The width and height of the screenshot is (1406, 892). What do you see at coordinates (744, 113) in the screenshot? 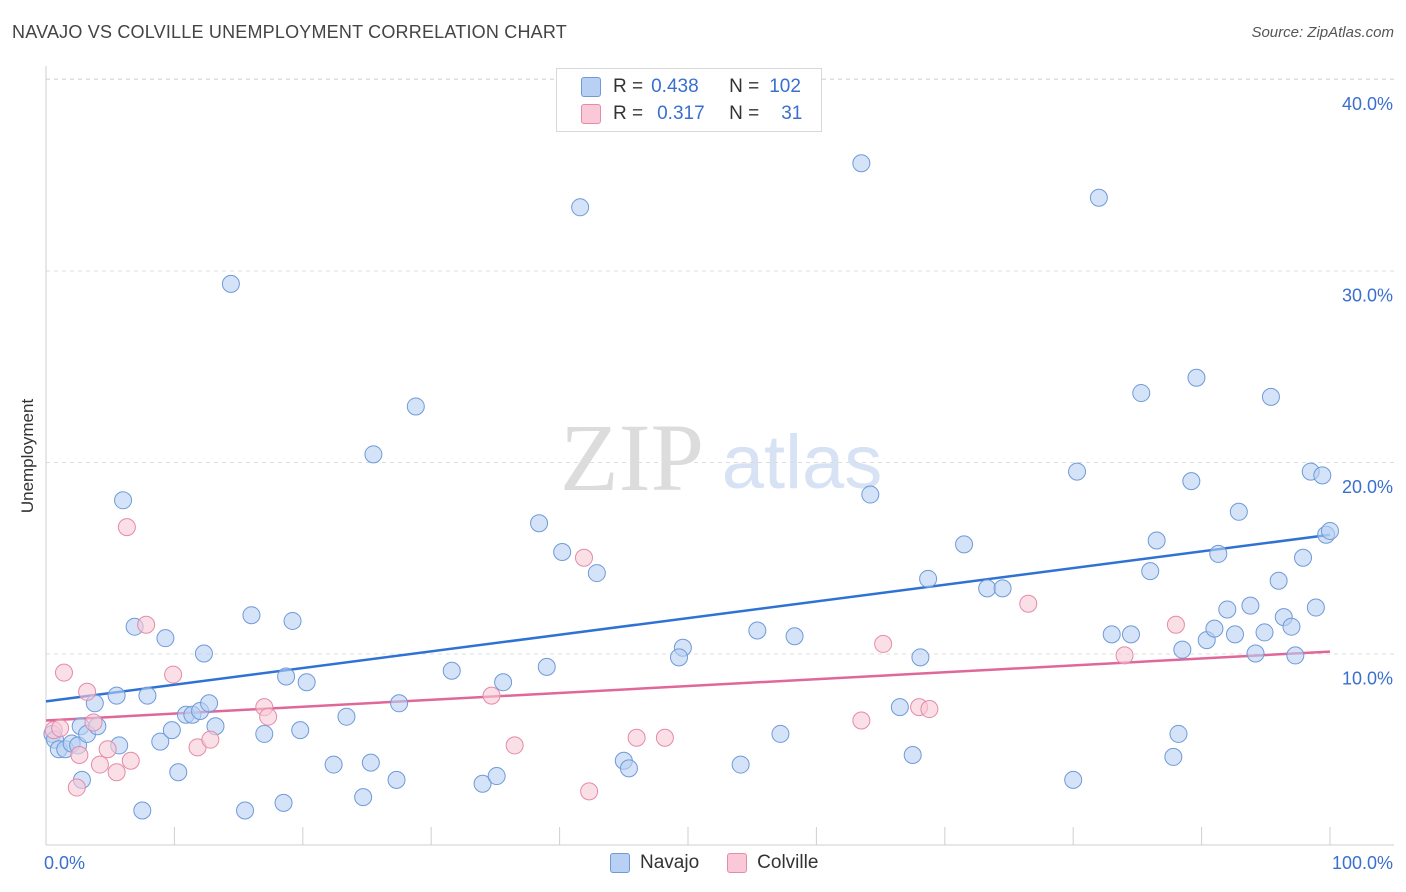
I see `colville-n-label: N =` at bounding box center [744, 113].